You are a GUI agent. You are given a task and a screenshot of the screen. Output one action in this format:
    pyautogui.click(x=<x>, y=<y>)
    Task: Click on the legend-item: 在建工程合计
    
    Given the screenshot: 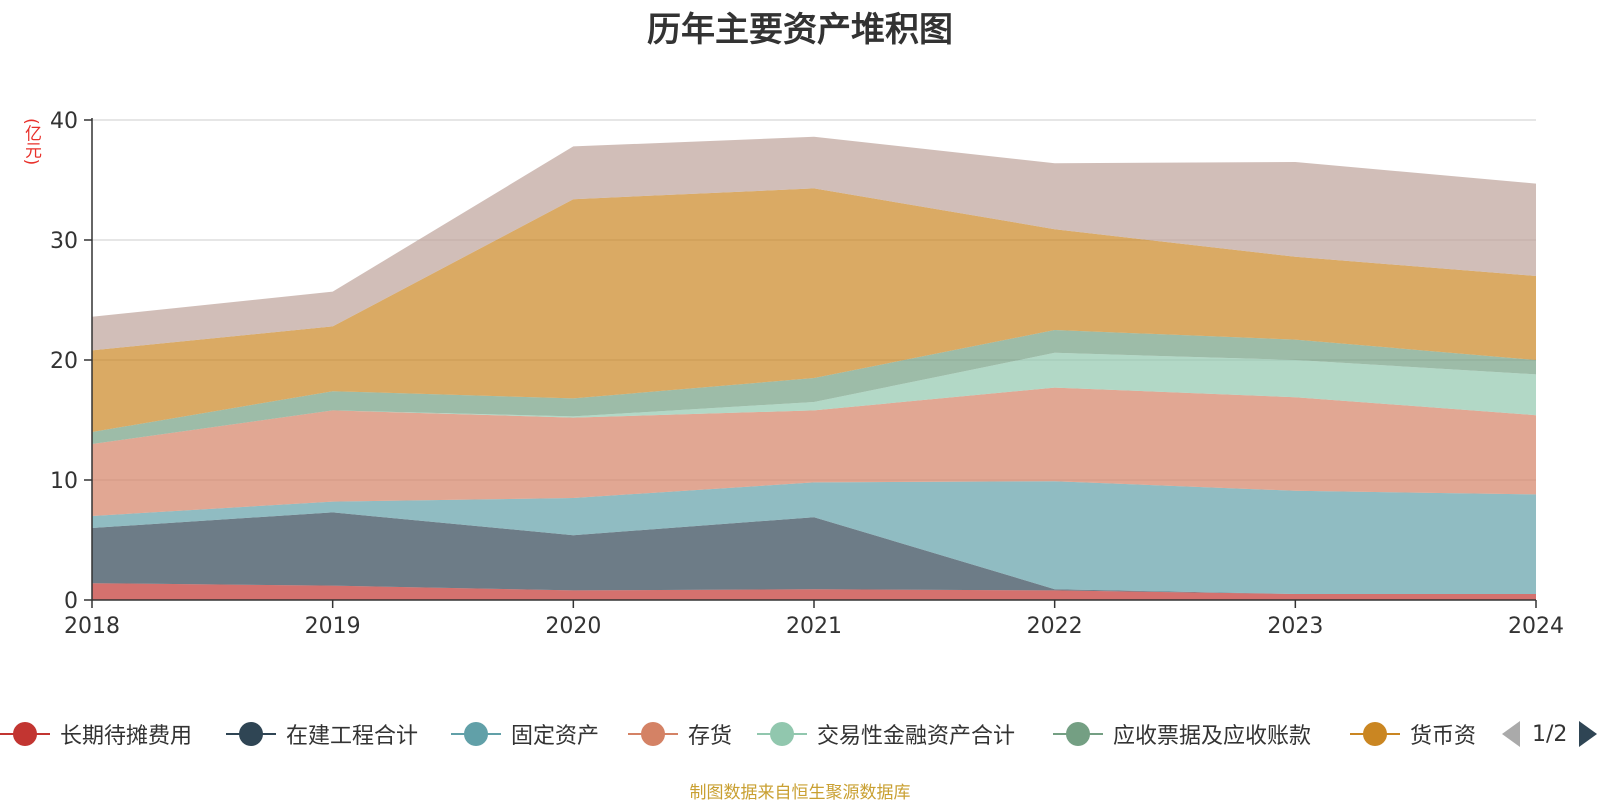 What is the action you would take?
    pyautogui.click(x=322, y=734)
    